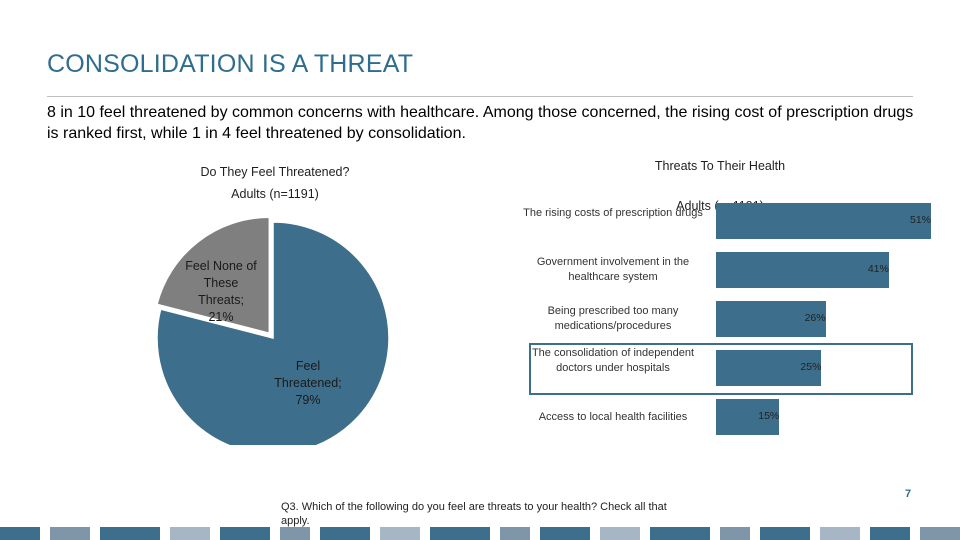 Image resolution: width=960 pixels, height=540 pixels. I want to click on bar-value-label: 25%, so click(811, 367).